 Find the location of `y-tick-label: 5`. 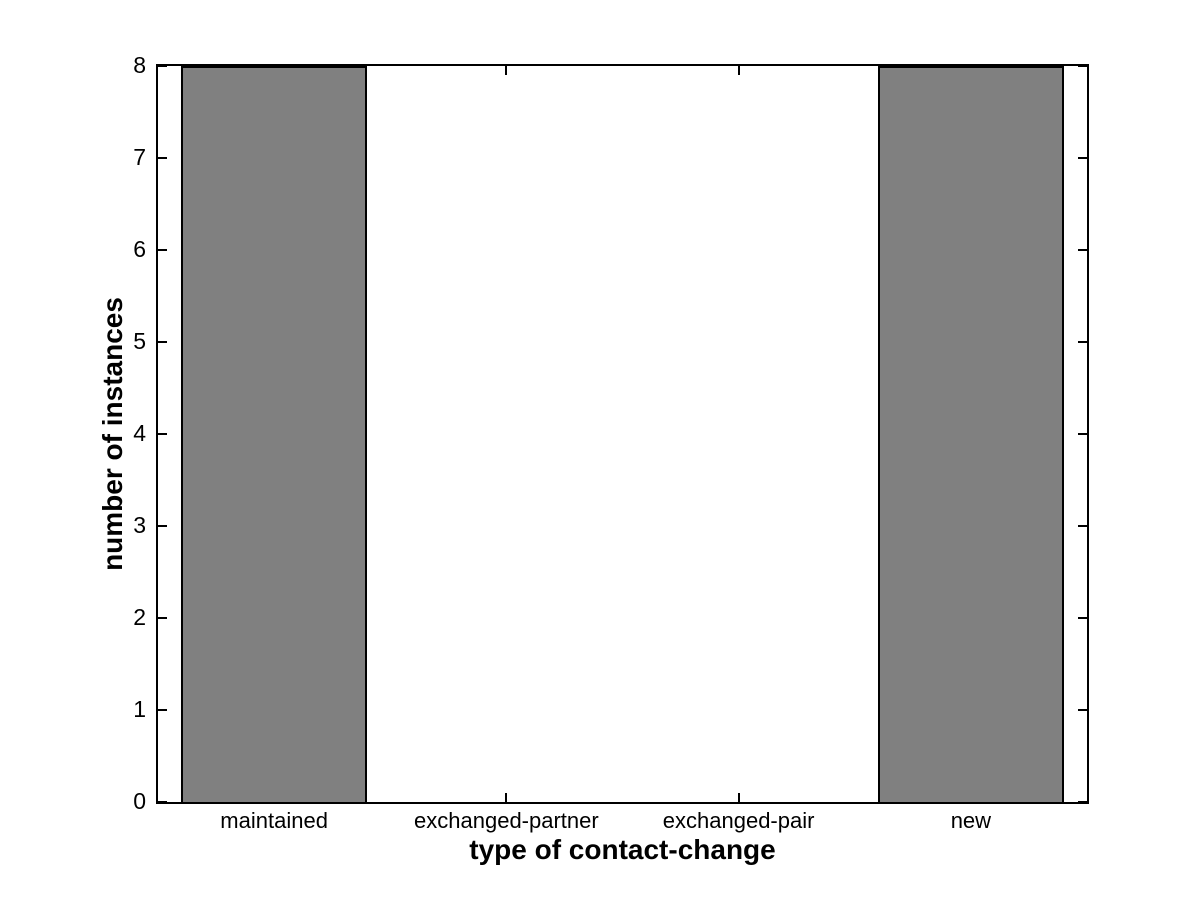

y-tick-label: 5 is located at coordinates (139, 341).